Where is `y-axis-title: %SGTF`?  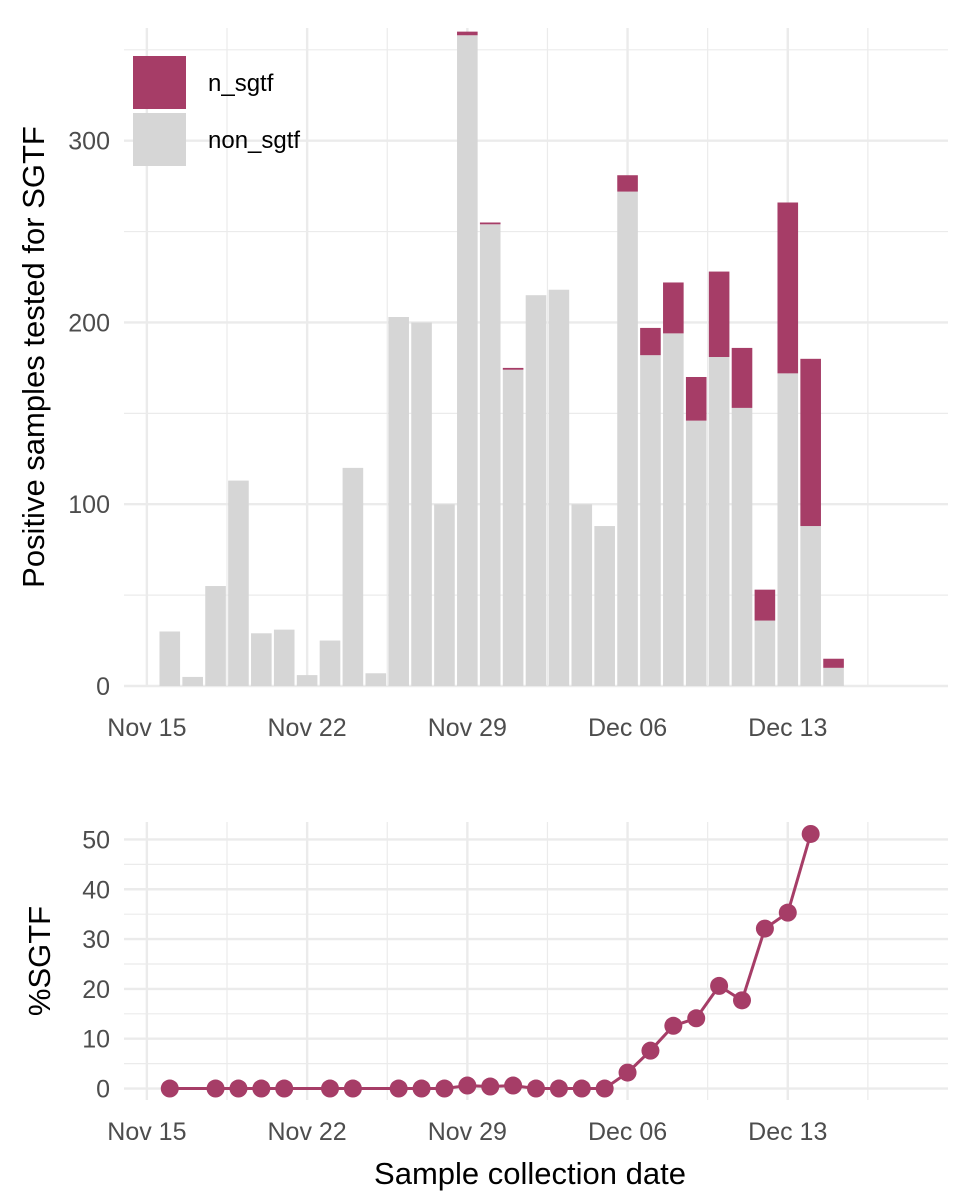 y-axis-title: %SGTF is located at coordinates (39, 961).